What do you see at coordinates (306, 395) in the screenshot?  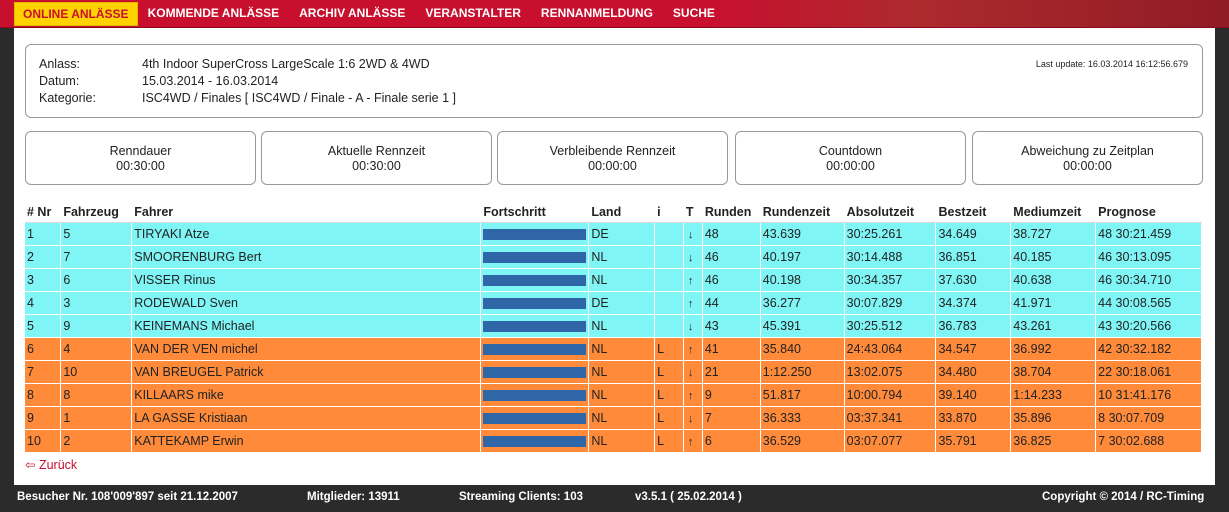 I see `fahrer-cell: KILLAARS mike` at bounding box center [306, 395].